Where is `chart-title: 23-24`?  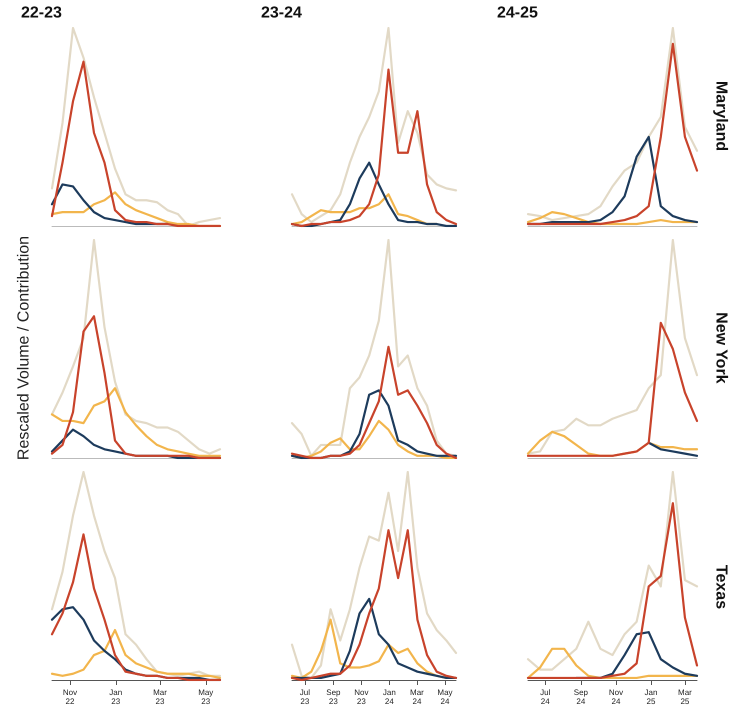
chart-title: 23-24 is located at coordinates (281, 13).